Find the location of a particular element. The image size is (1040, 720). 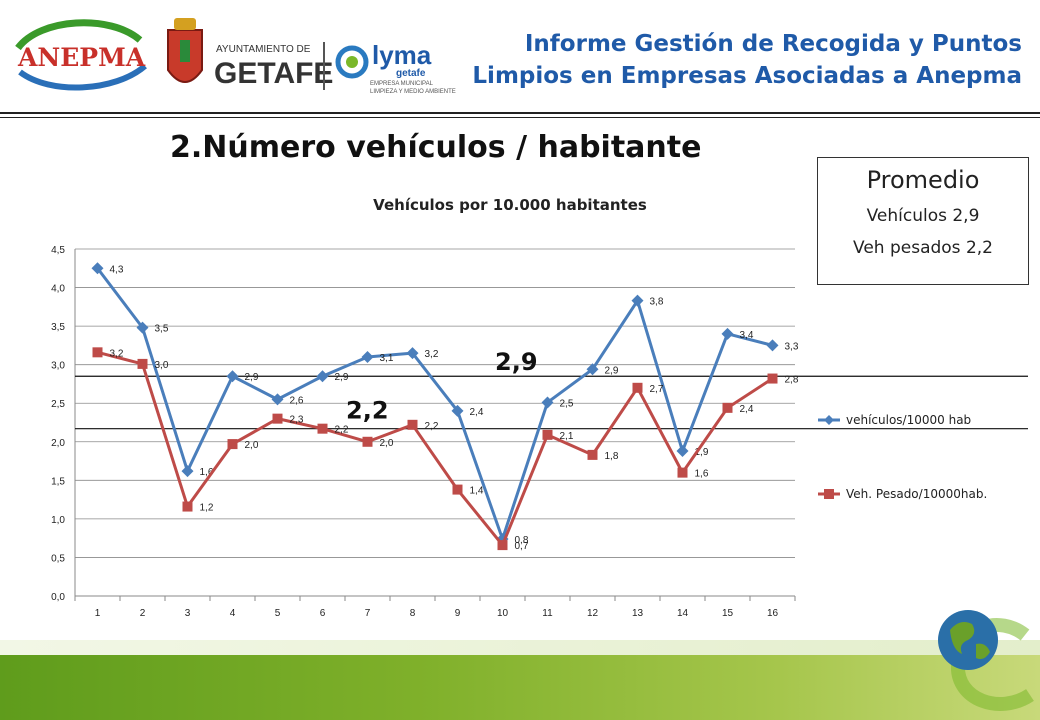

data-label: 3,3 is located at coordinates (792, 346).